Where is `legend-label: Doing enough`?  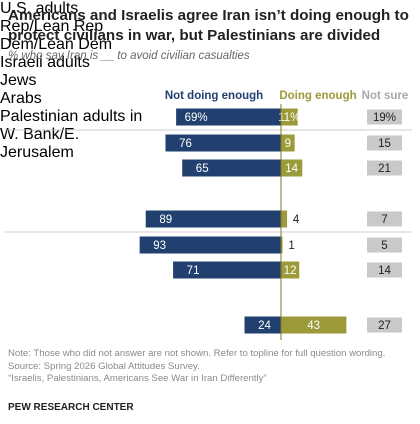 legend-label: Doing enough is located at coordinates (317, 96).